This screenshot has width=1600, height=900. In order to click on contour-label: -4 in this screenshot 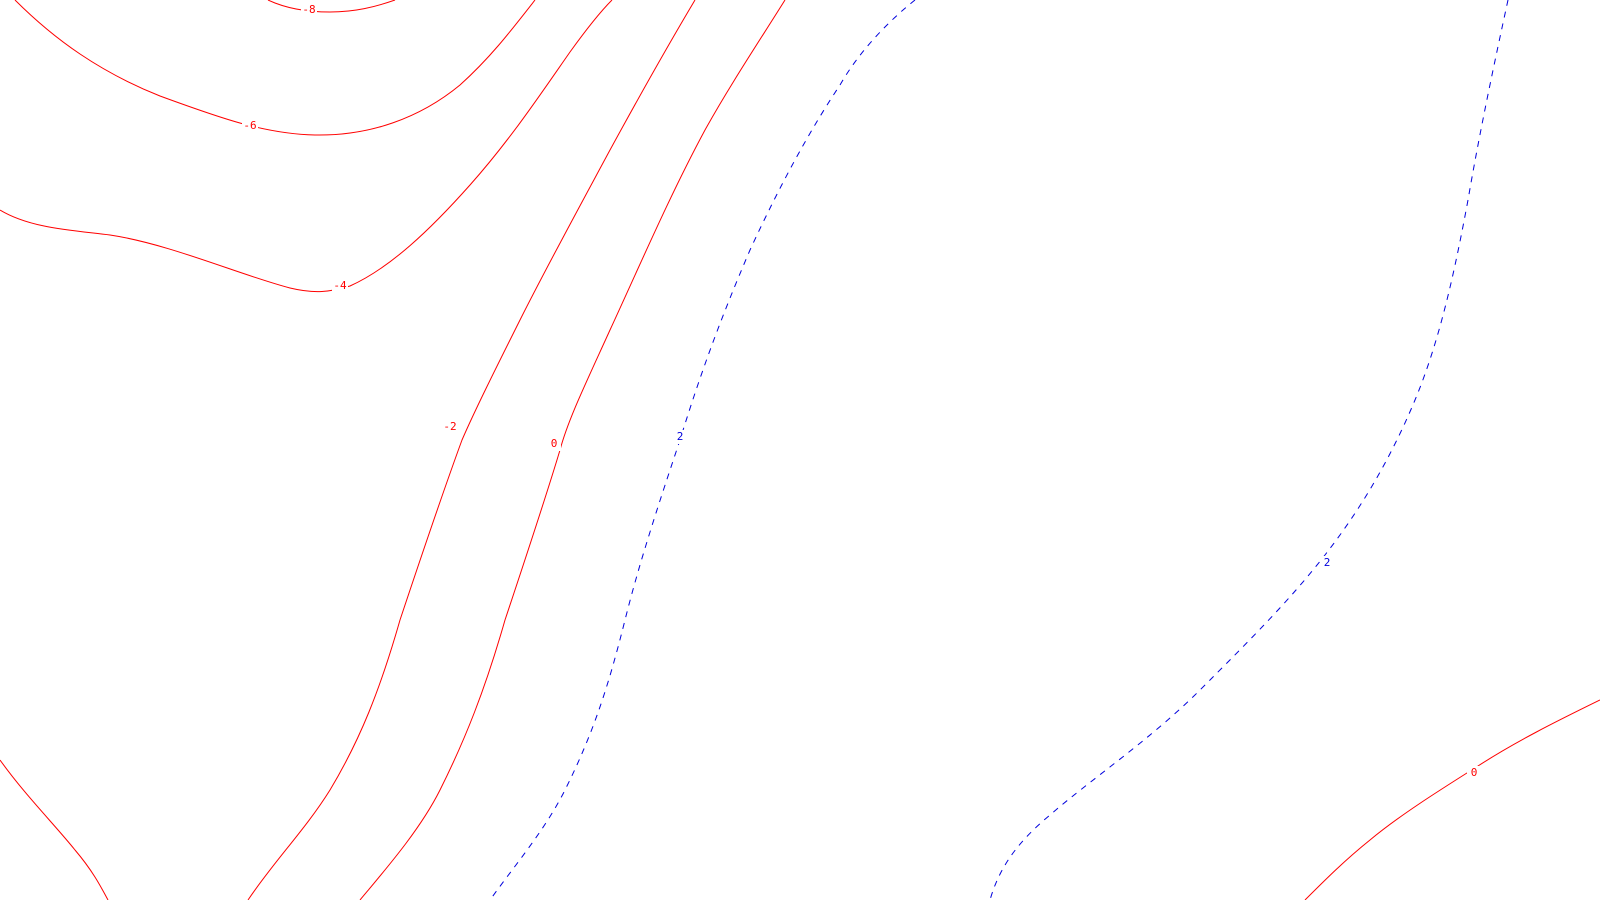, I will do `click(340, 285)`.